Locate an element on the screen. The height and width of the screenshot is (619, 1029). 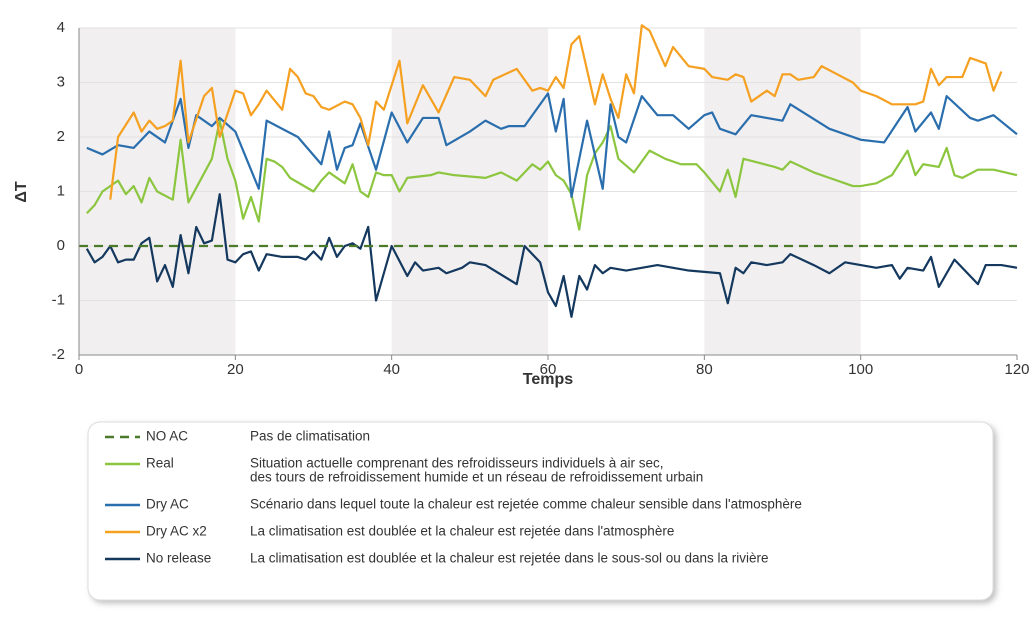
y-axis-label: ΔT is located at coordinates (21, 192).